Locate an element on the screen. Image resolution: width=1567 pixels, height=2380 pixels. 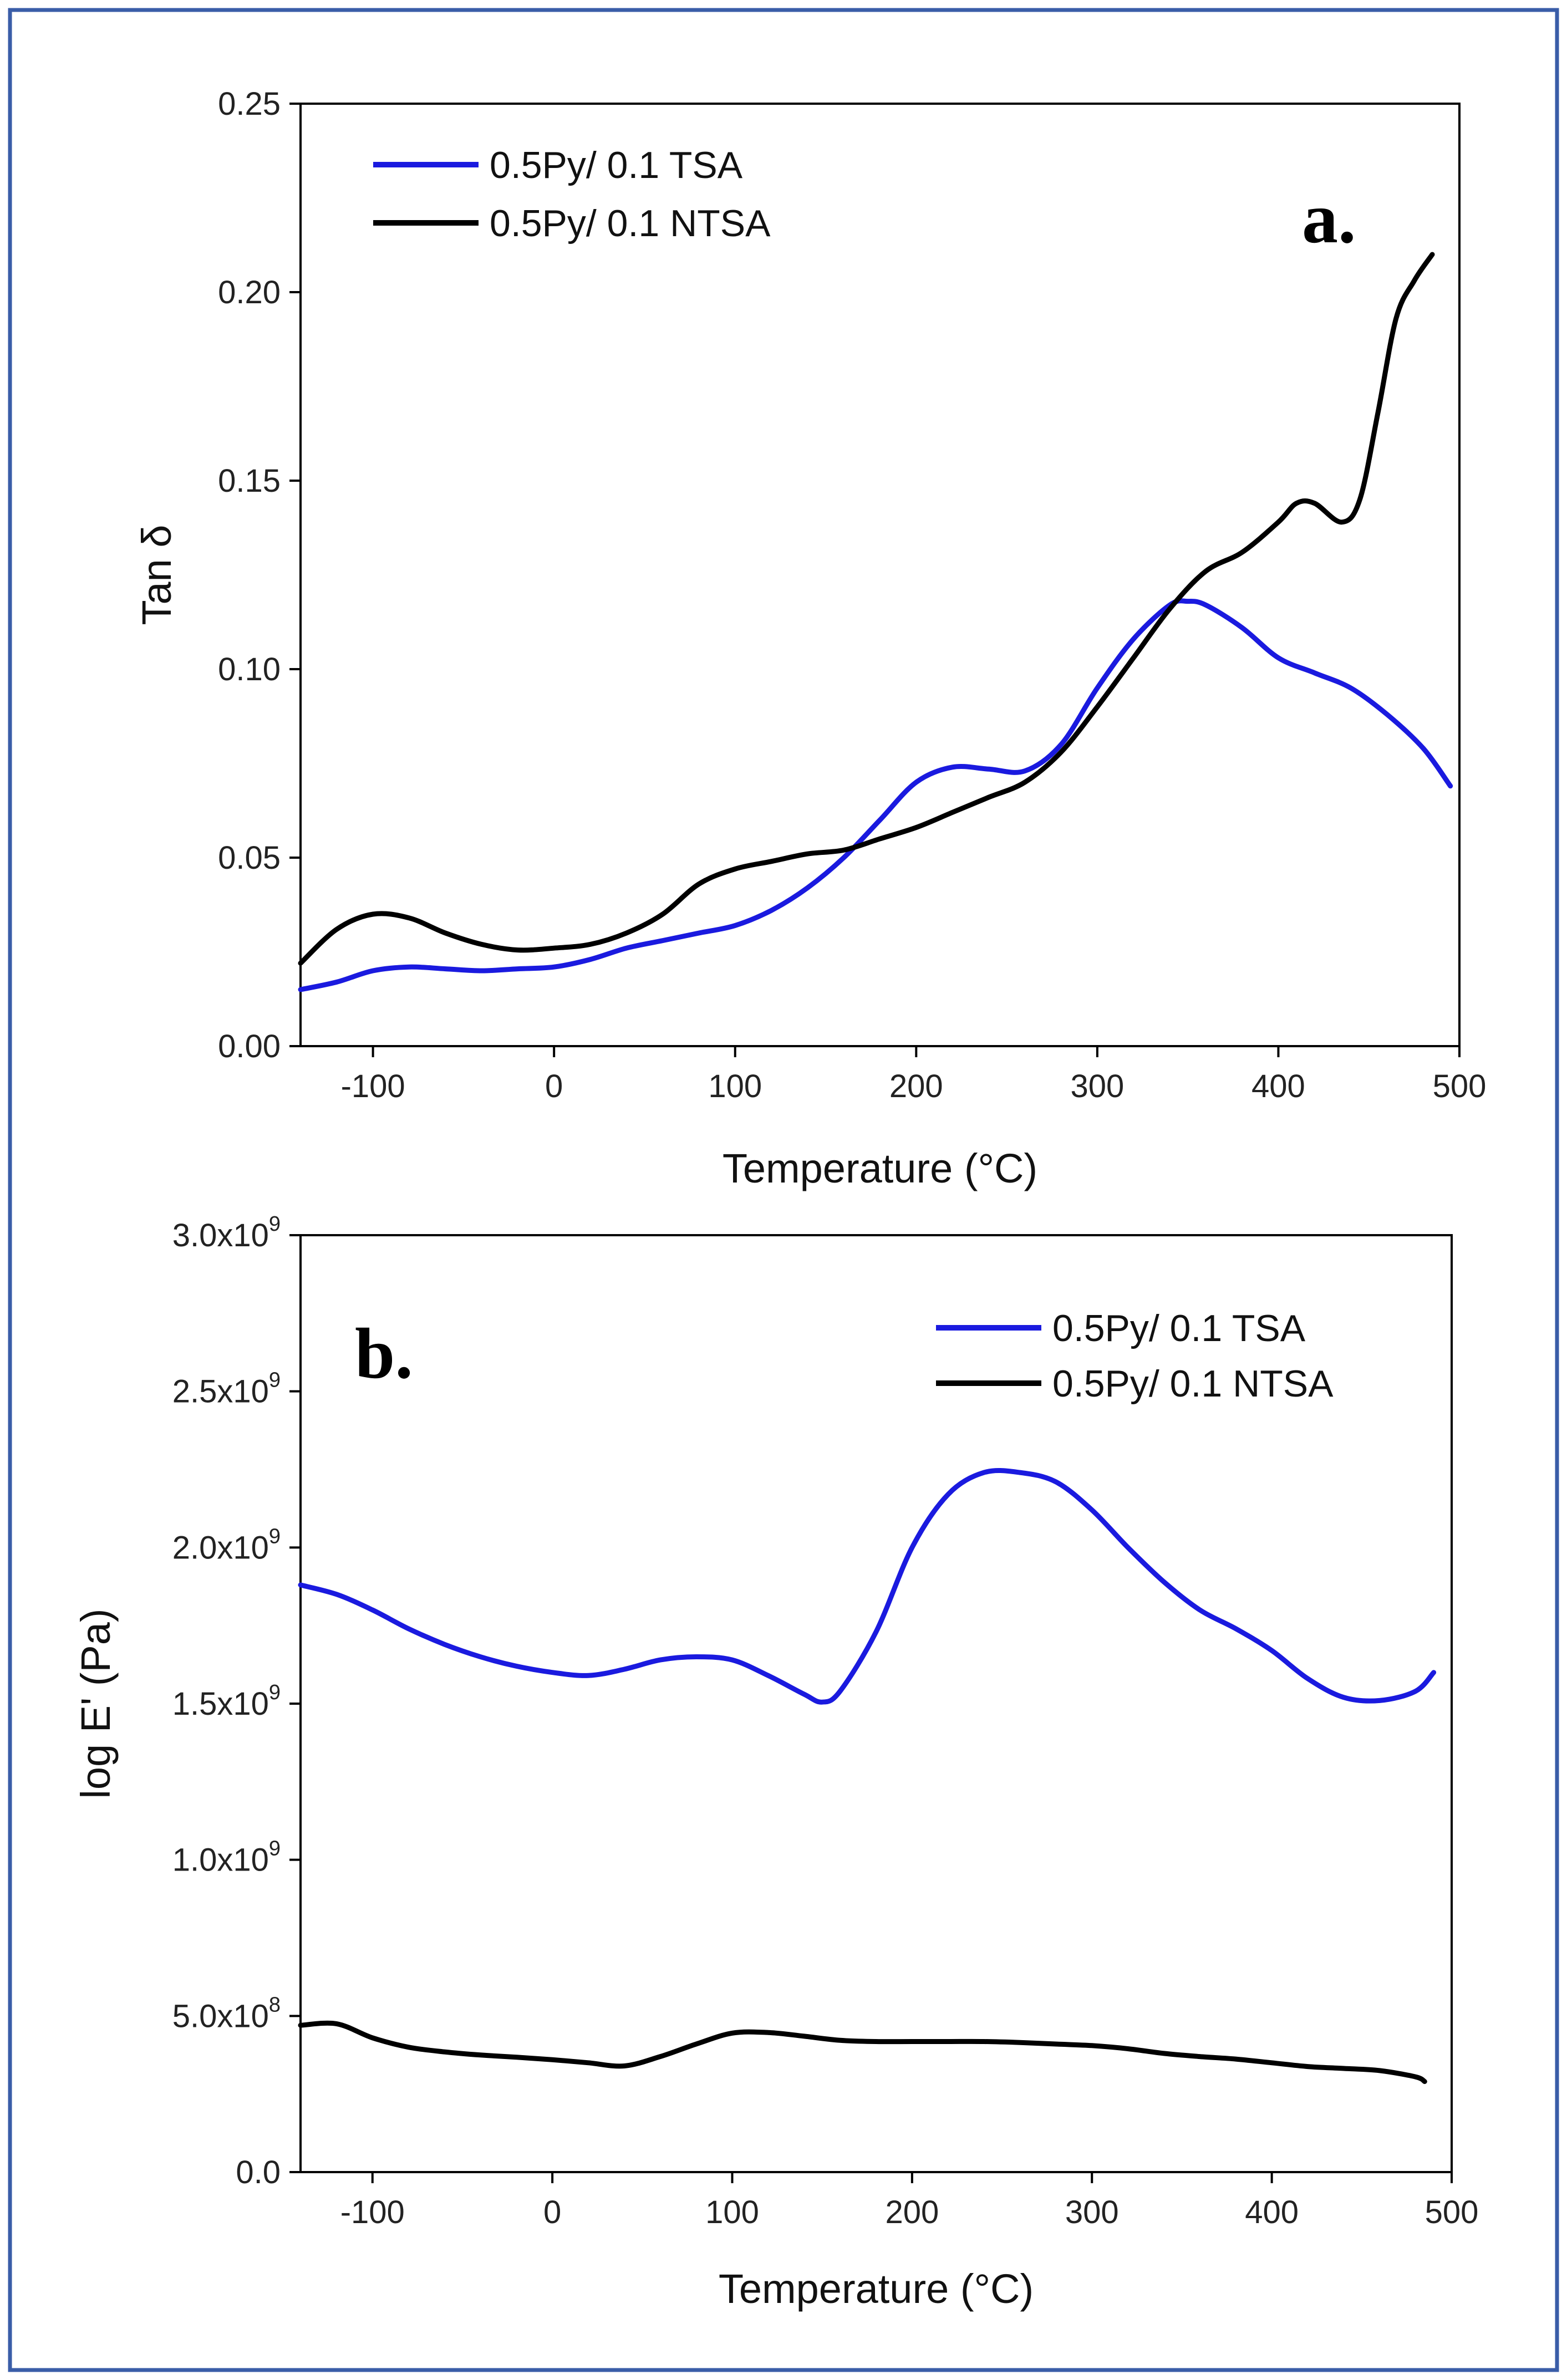
y-tick-label: 2.0x10⁹ is located at coordinates (226, 1545).